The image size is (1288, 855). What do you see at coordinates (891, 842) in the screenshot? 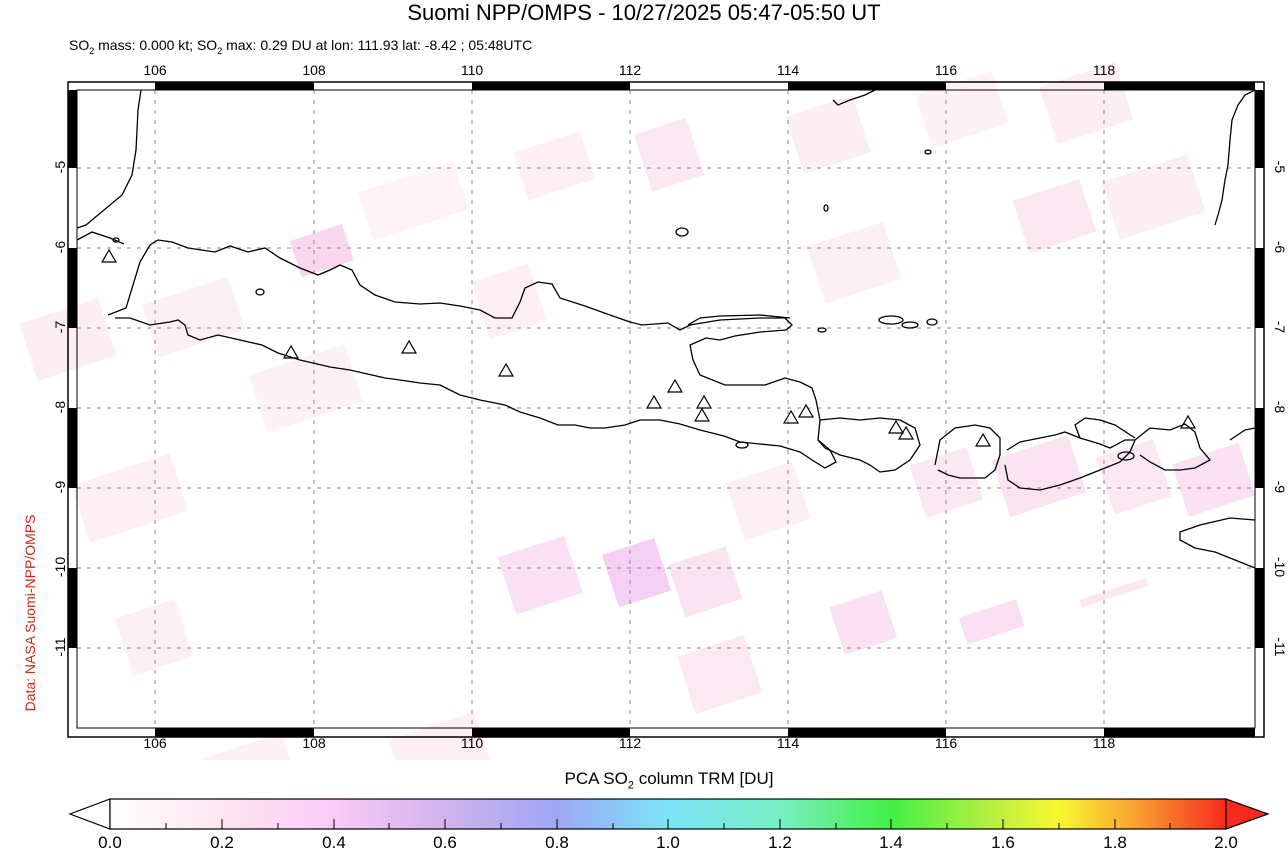
I see `colorbar-tick-label: 1.4` at bounding box center [891, 842].